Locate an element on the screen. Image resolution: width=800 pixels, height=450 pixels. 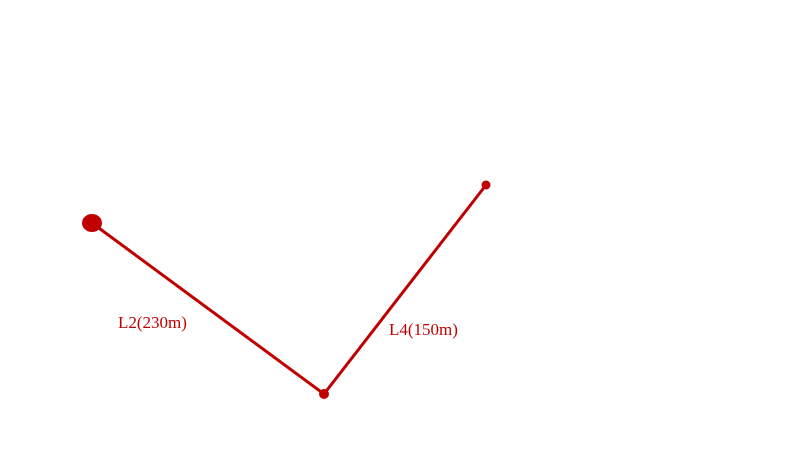
end-node is located at coordinates (486, 185).